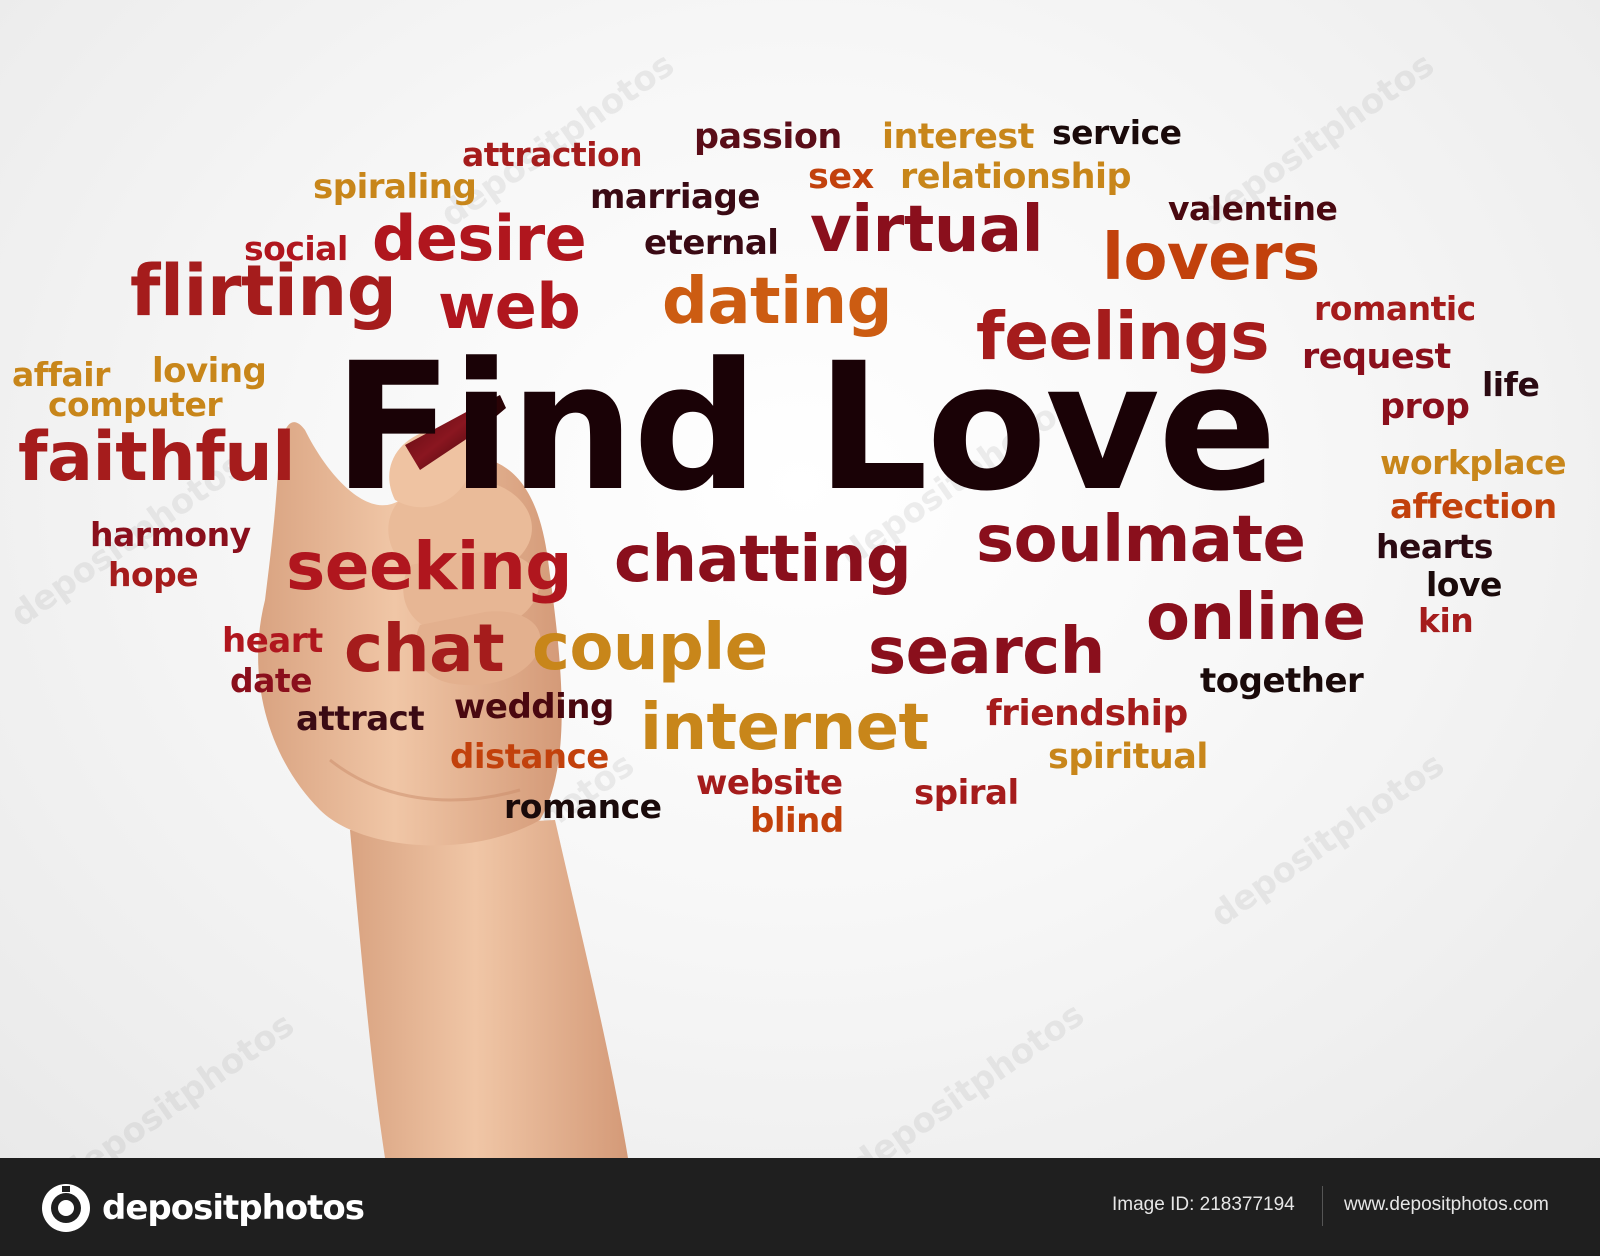 The width and height of the screenshot is (1600, 1256). What do you see at coordinates (841, 177) in the screenshot?
I see `word-sex: sex` at bounding box center [841, 177].